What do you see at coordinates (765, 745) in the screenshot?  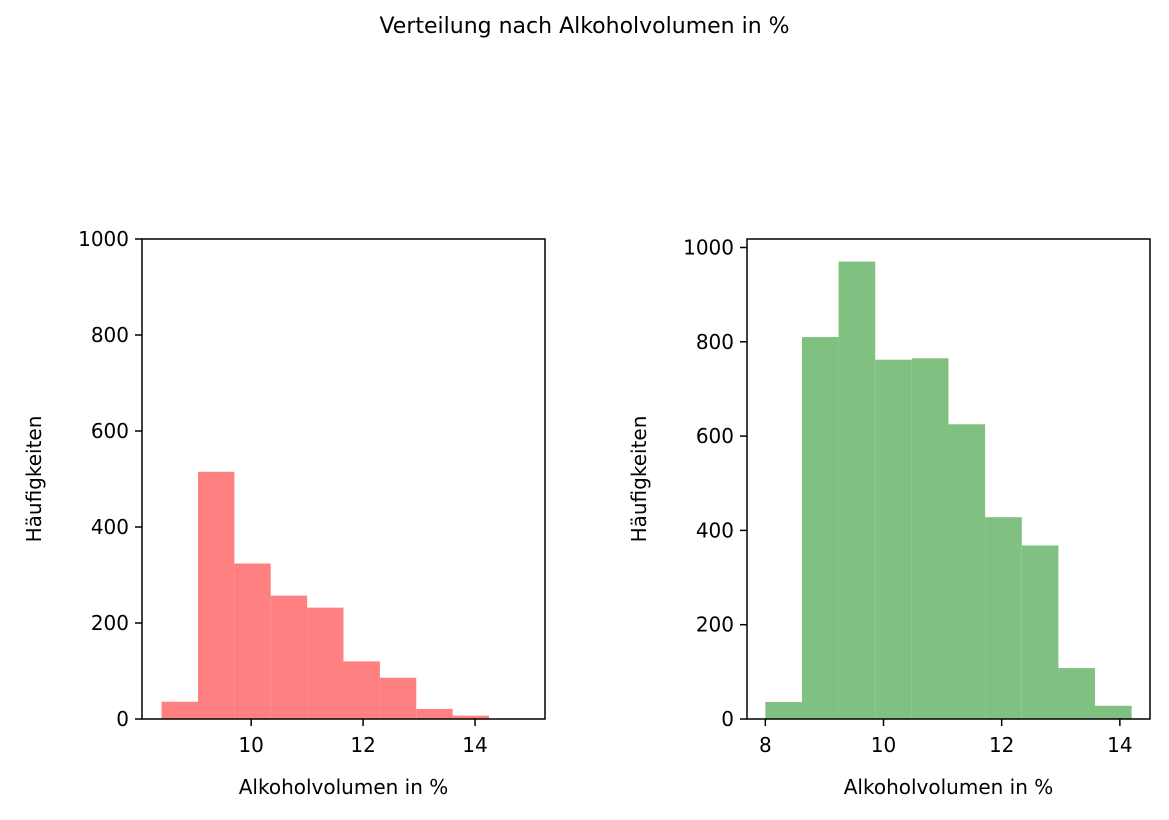 I see `x-tick-label: 8` at bounding box center [765, 745].